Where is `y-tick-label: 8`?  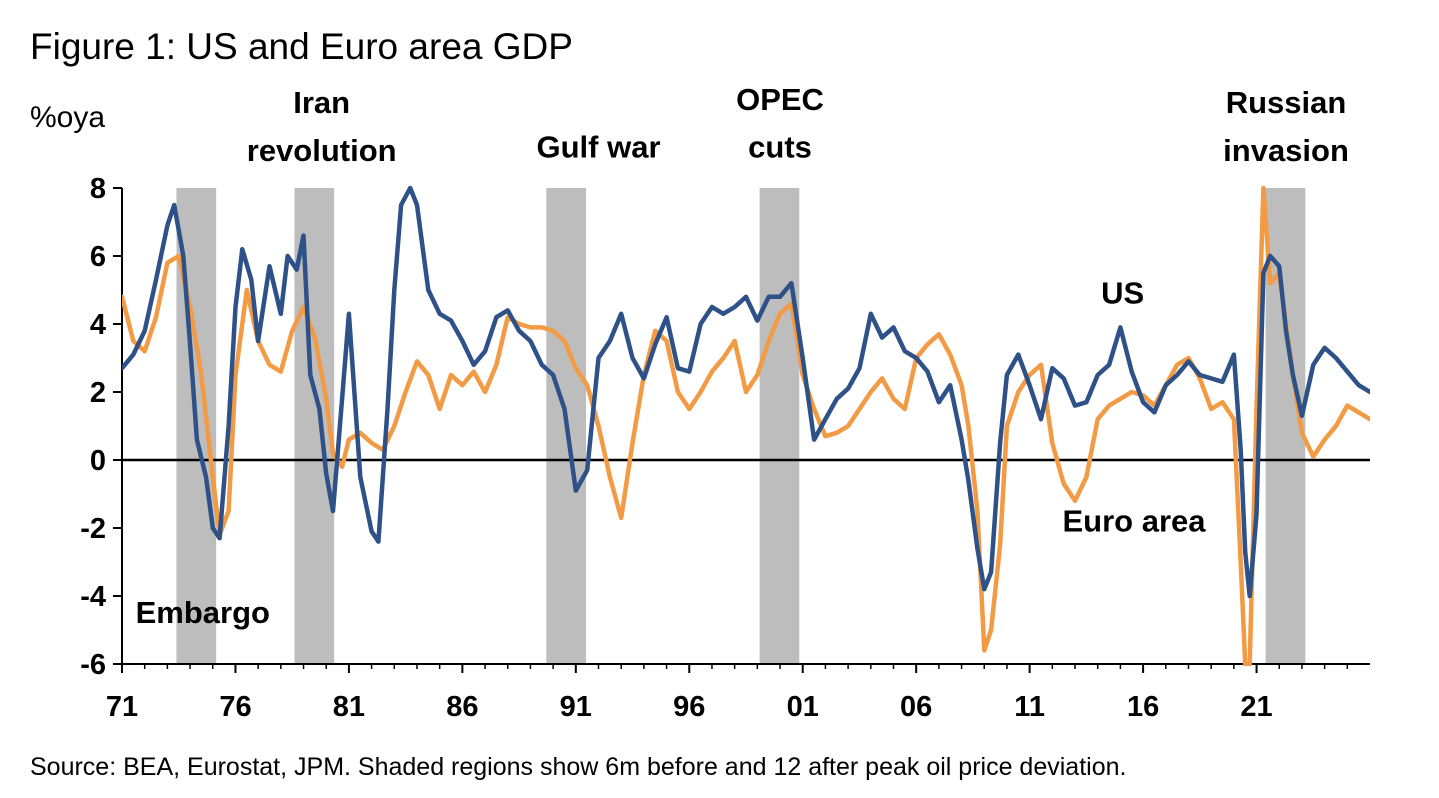 y-tick-label: 8 is located at coordinates (98, 189).